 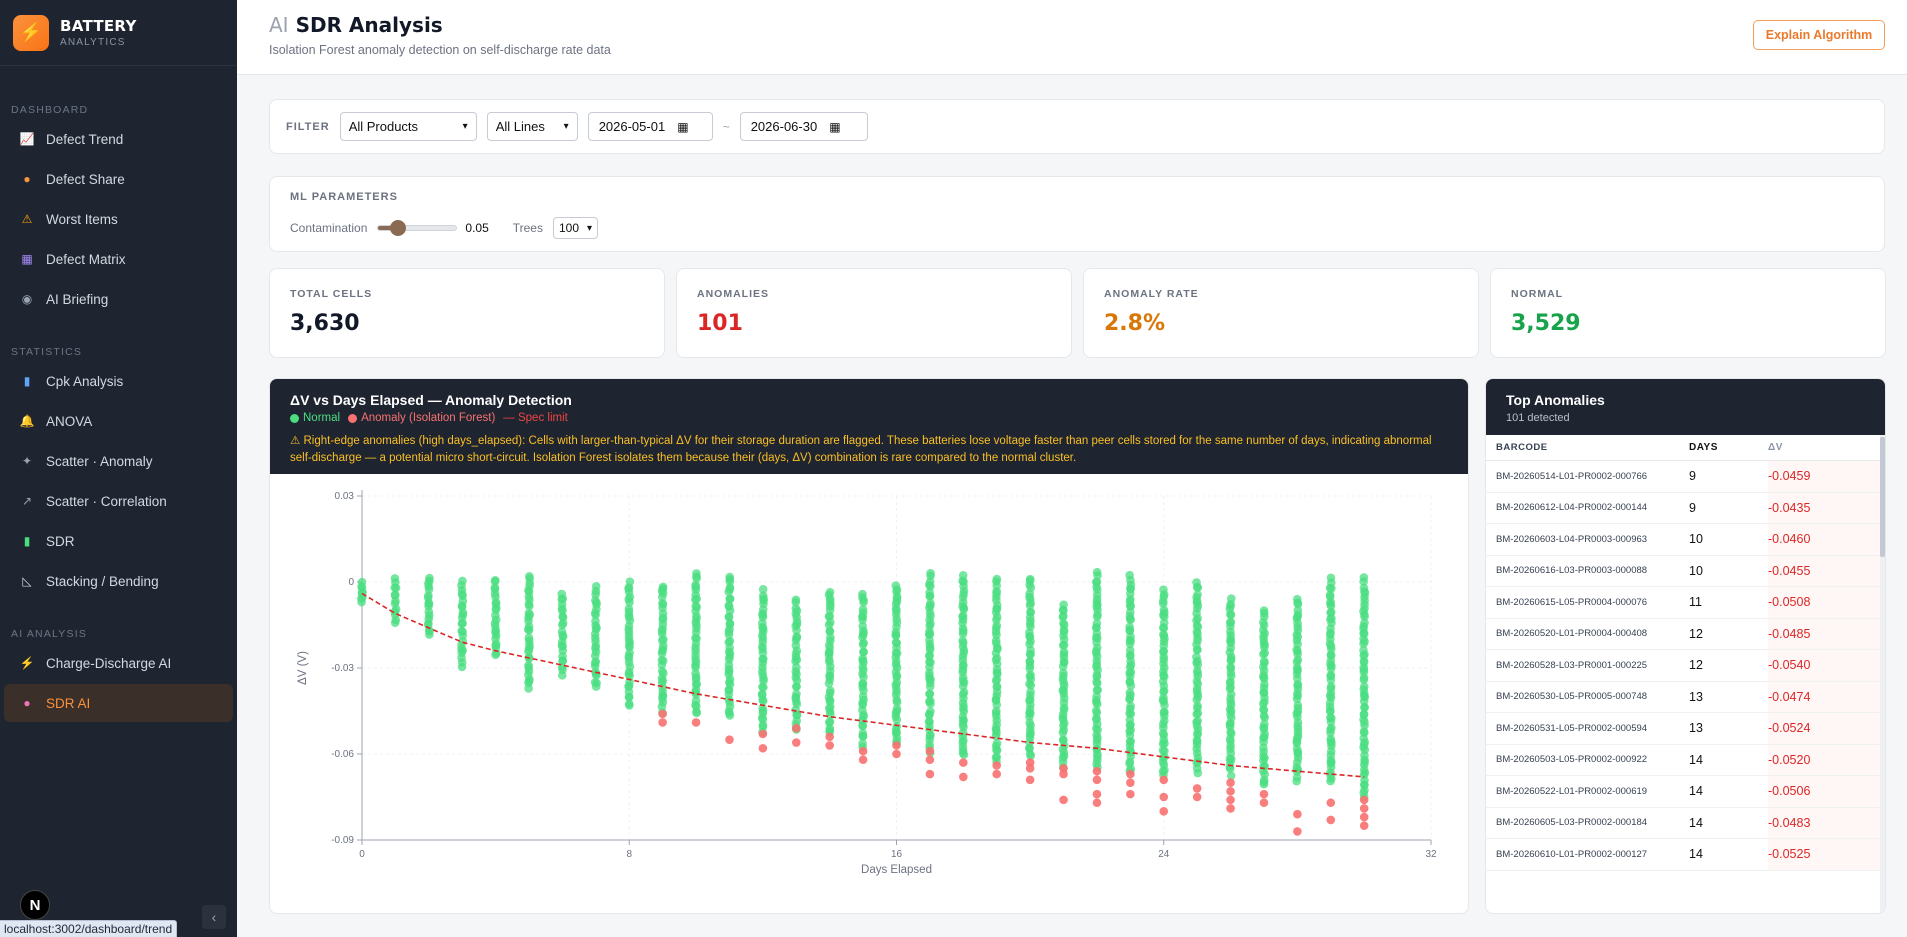 What do you see at coordinates (118, 139) in the screenshot?
I see `sidebar-item-defect-trend: 📈 Defect Trend` at bounding box center [118, 139].